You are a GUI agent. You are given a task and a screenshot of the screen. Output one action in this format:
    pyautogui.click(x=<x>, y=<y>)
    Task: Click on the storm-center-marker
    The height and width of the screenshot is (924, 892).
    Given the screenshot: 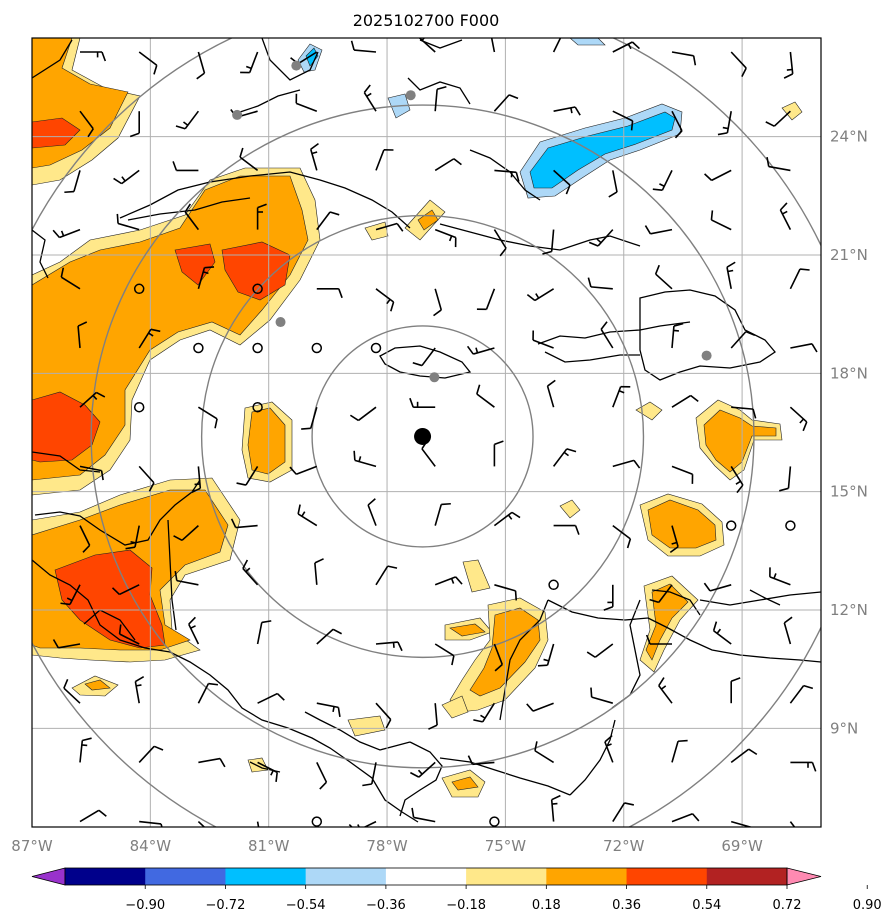 What is the action you would take?
    pyautogui.click(x=423, y=436)
    